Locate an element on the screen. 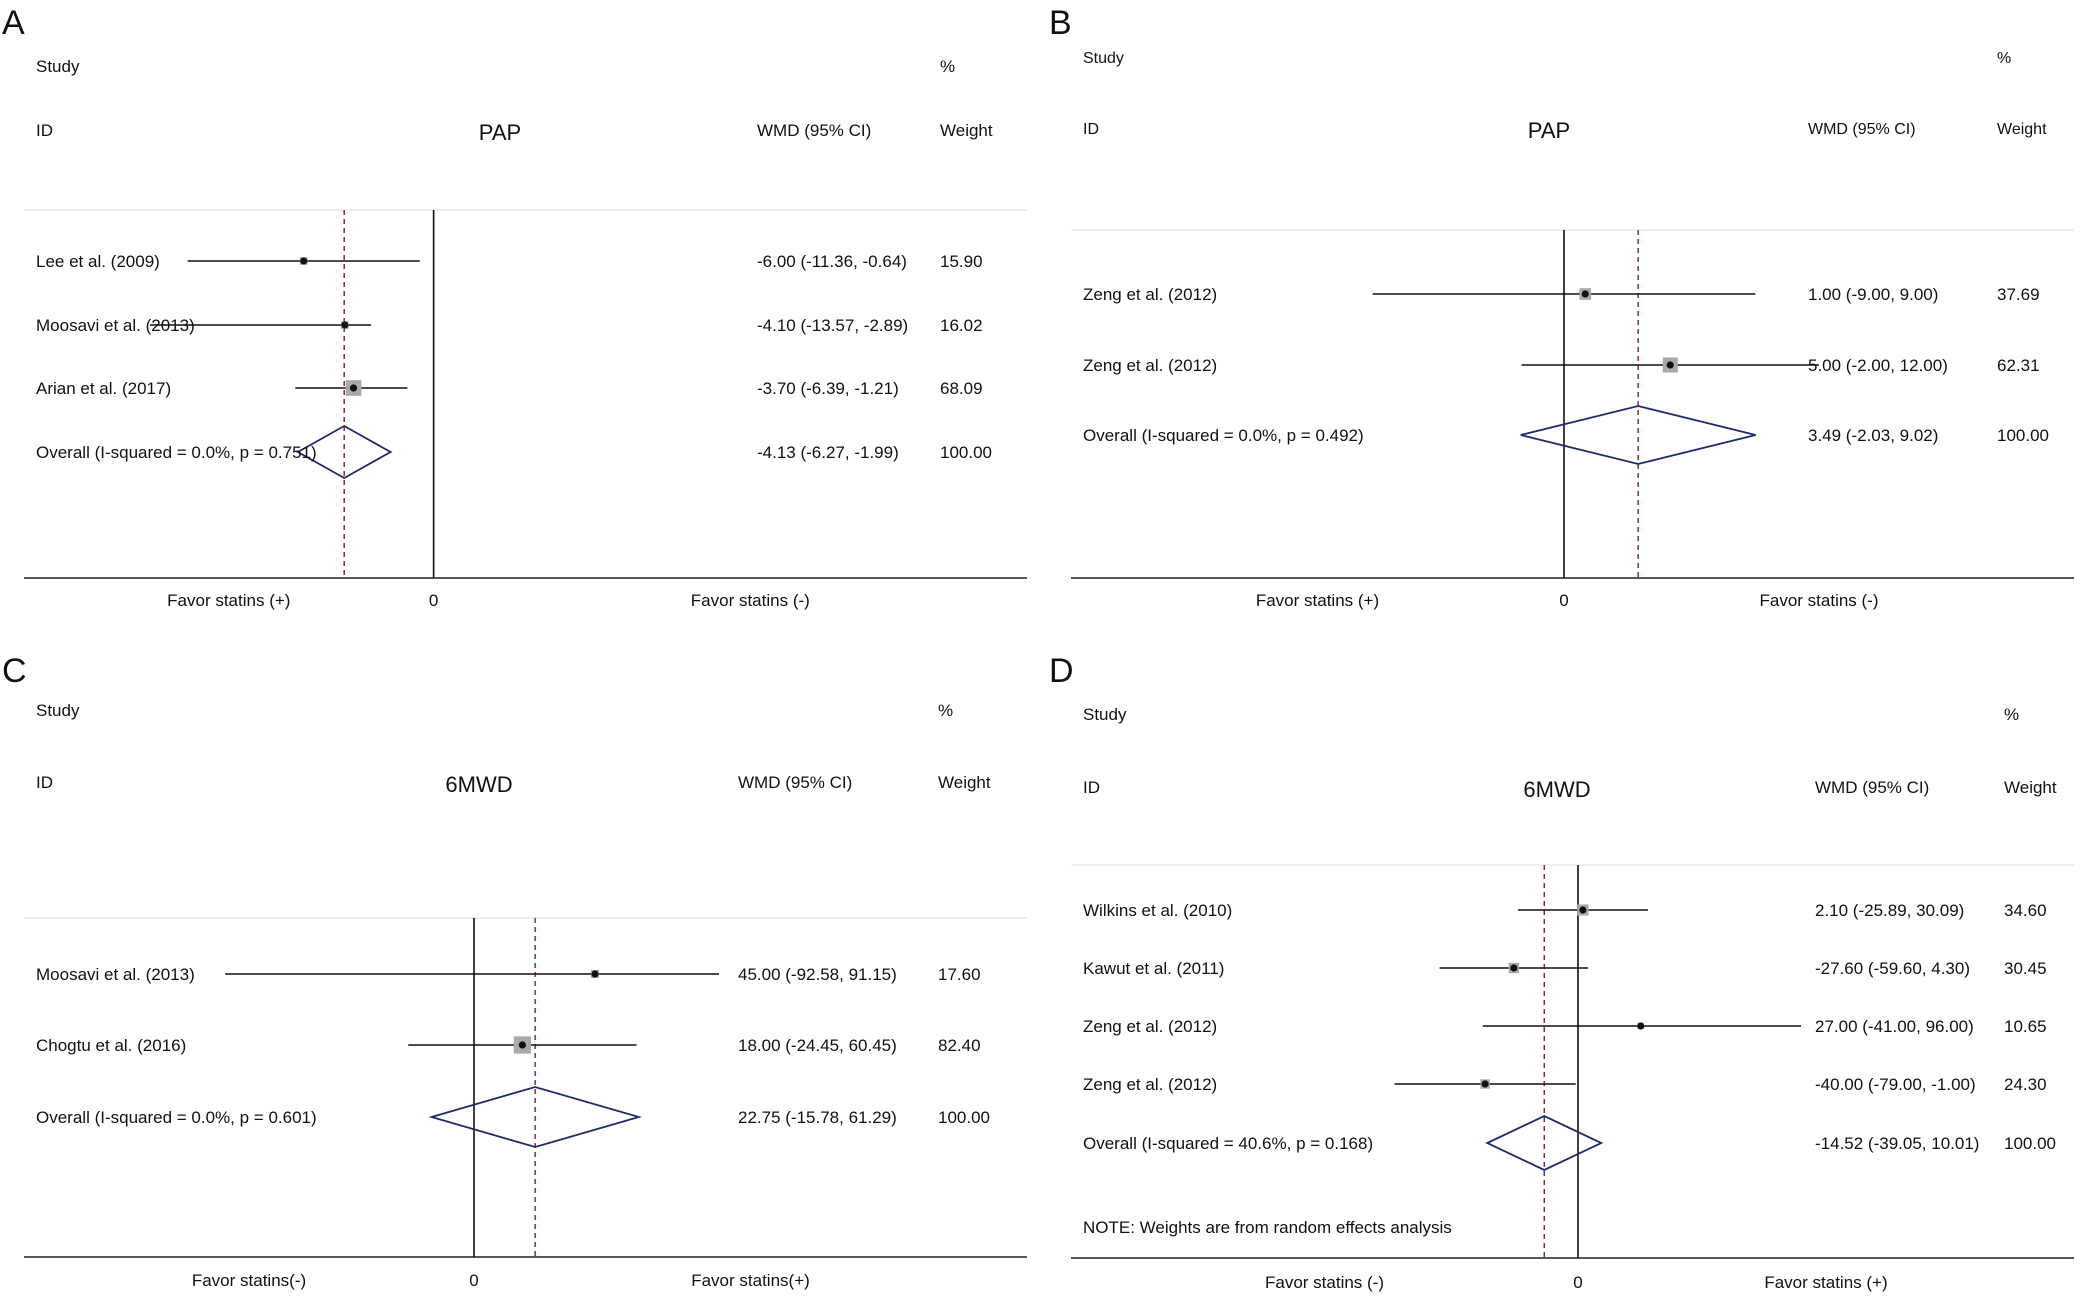 This screenshot has height=1297, width=2094. weight-text: 10.65 is located at coordinates (2025, 1026).